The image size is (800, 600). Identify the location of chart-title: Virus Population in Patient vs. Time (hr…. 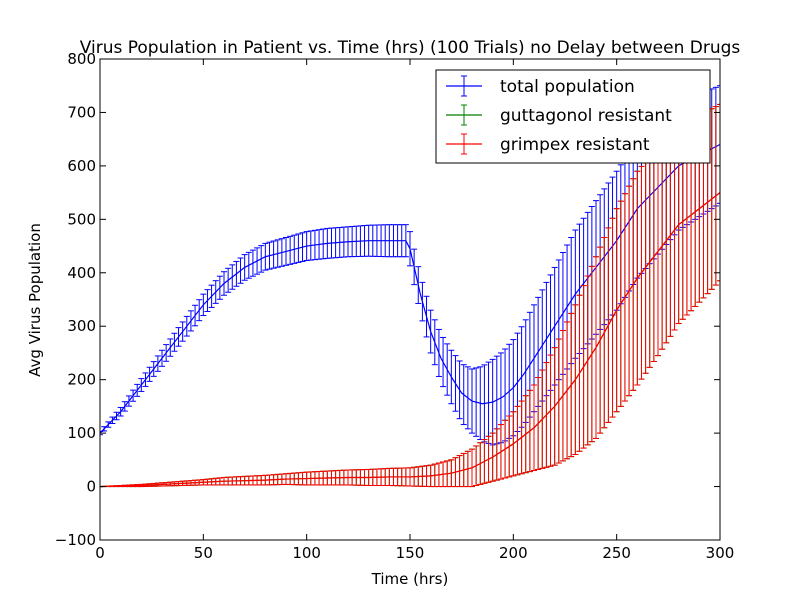
(410, 48).